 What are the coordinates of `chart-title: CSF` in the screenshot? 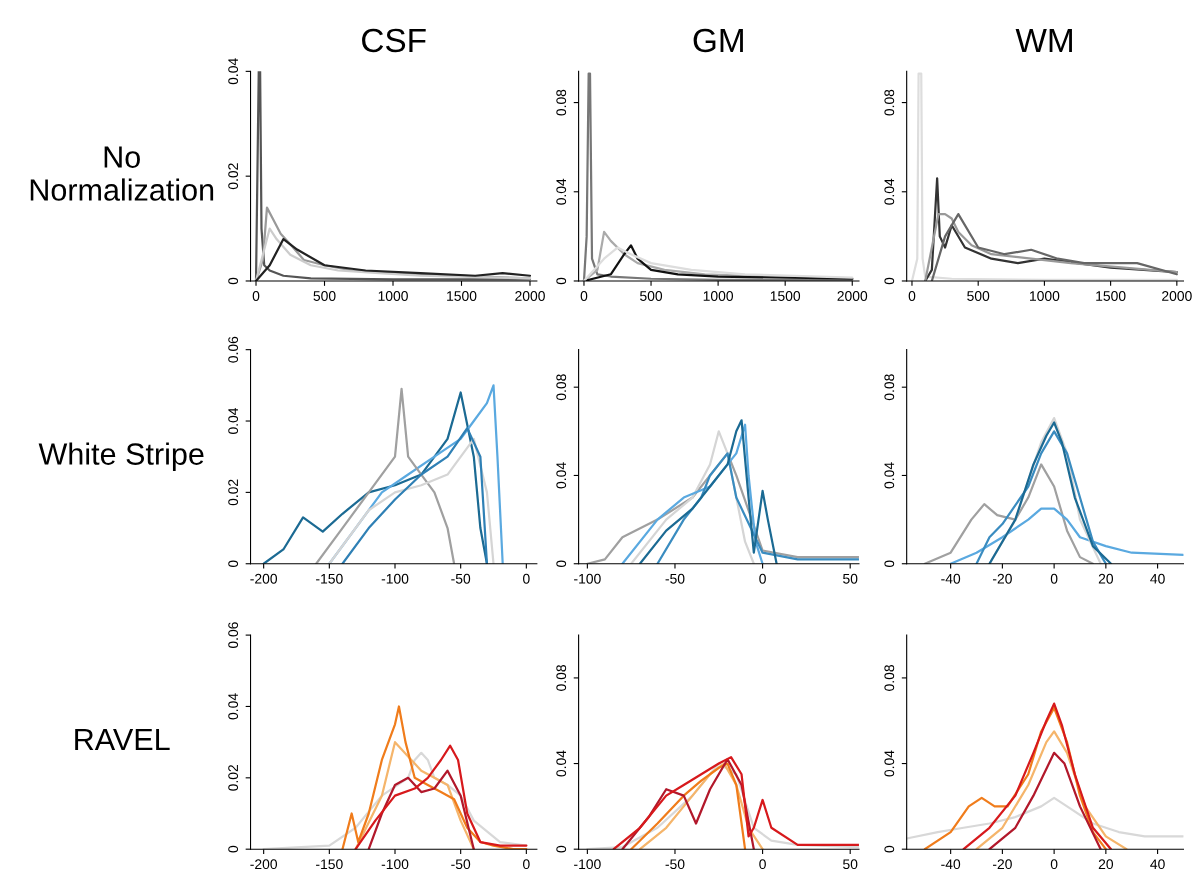 It's located at (394, 40).